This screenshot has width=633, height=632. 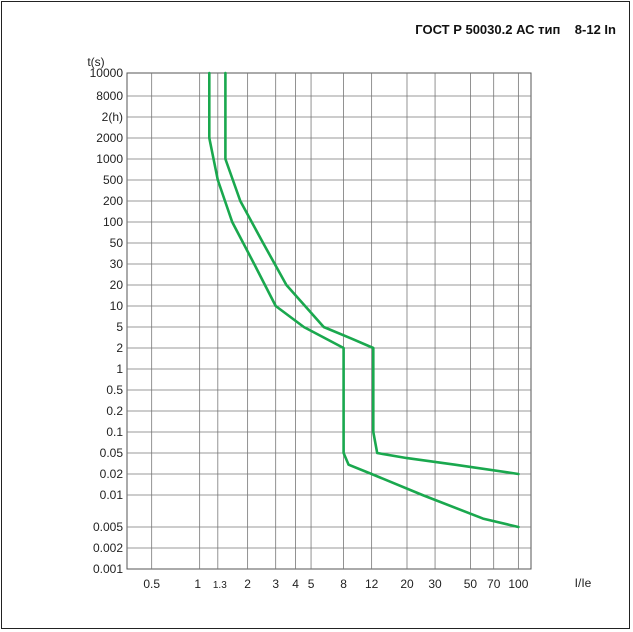 What do you see at coordinates (247, 584) in the screenshot?
I see `x-tick-label: 2` at bounding box center [247, 584].